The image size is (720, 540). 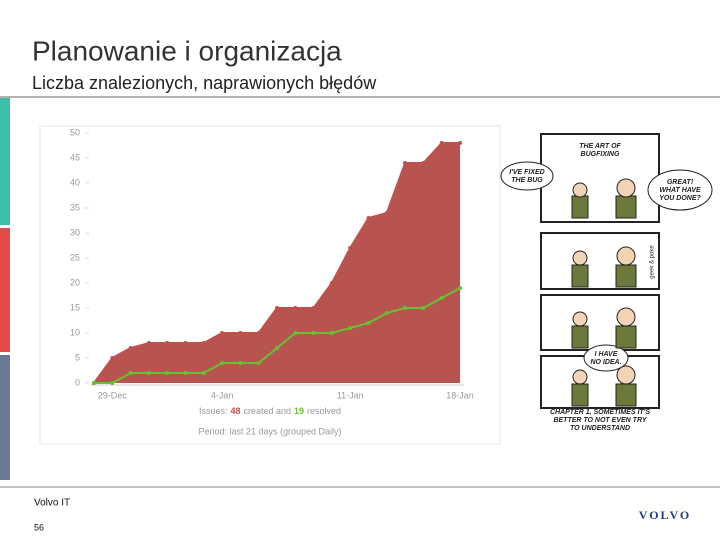 I want to click on caption: Issues: 48 created and 19 resolved, so click(x=270, y=411).